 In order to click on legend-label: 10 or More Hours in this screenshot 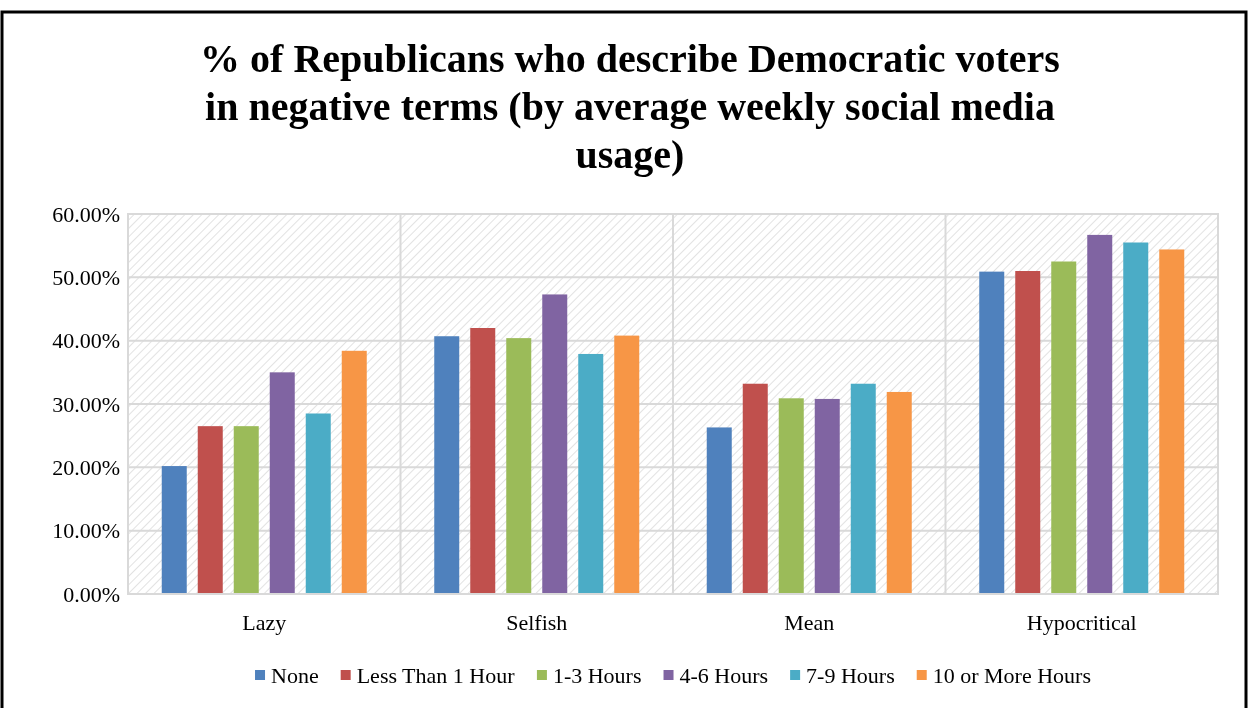, I will do `click(1011, 675)`.